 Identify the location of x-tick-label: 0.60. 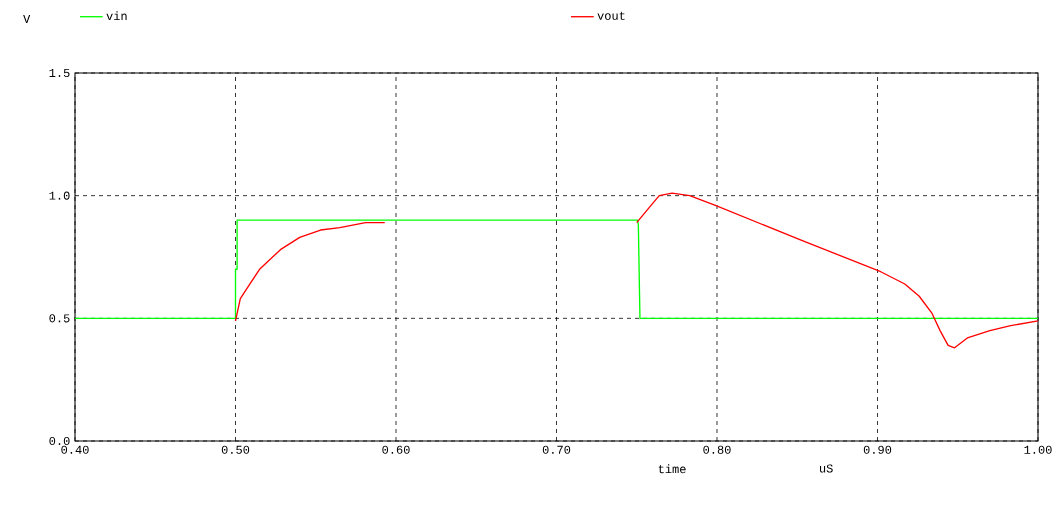
(396, 449).